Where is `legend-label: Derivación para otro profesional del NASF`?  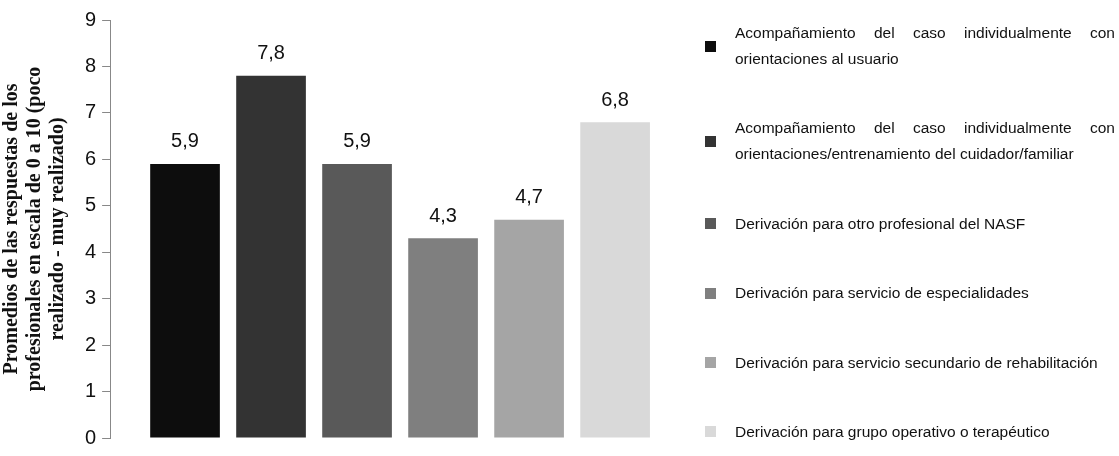 legend-label: Derivación para otro profesional del NASF is located at coordinates (881, 223).